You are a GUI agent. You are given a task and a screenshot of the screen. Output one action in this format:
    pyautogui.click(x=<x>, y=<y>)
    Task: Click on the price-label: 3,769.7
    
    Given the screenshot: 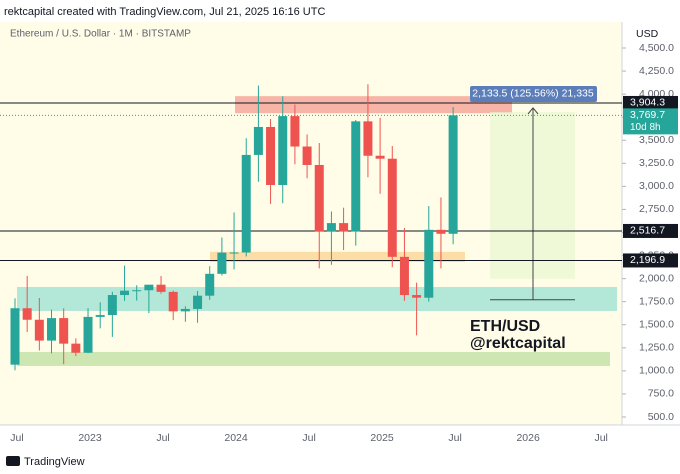 What is the action you would take?
    pyautogui.click(x=647, y=115)
    